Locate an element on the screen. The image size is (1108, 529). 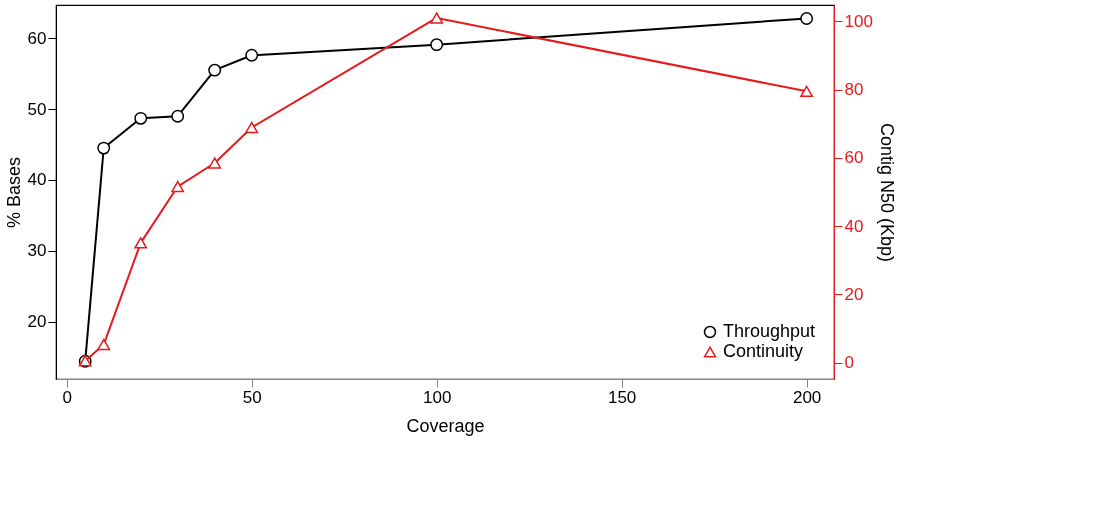
y2-tick-label: 20 is located at coordinates (854, 294).